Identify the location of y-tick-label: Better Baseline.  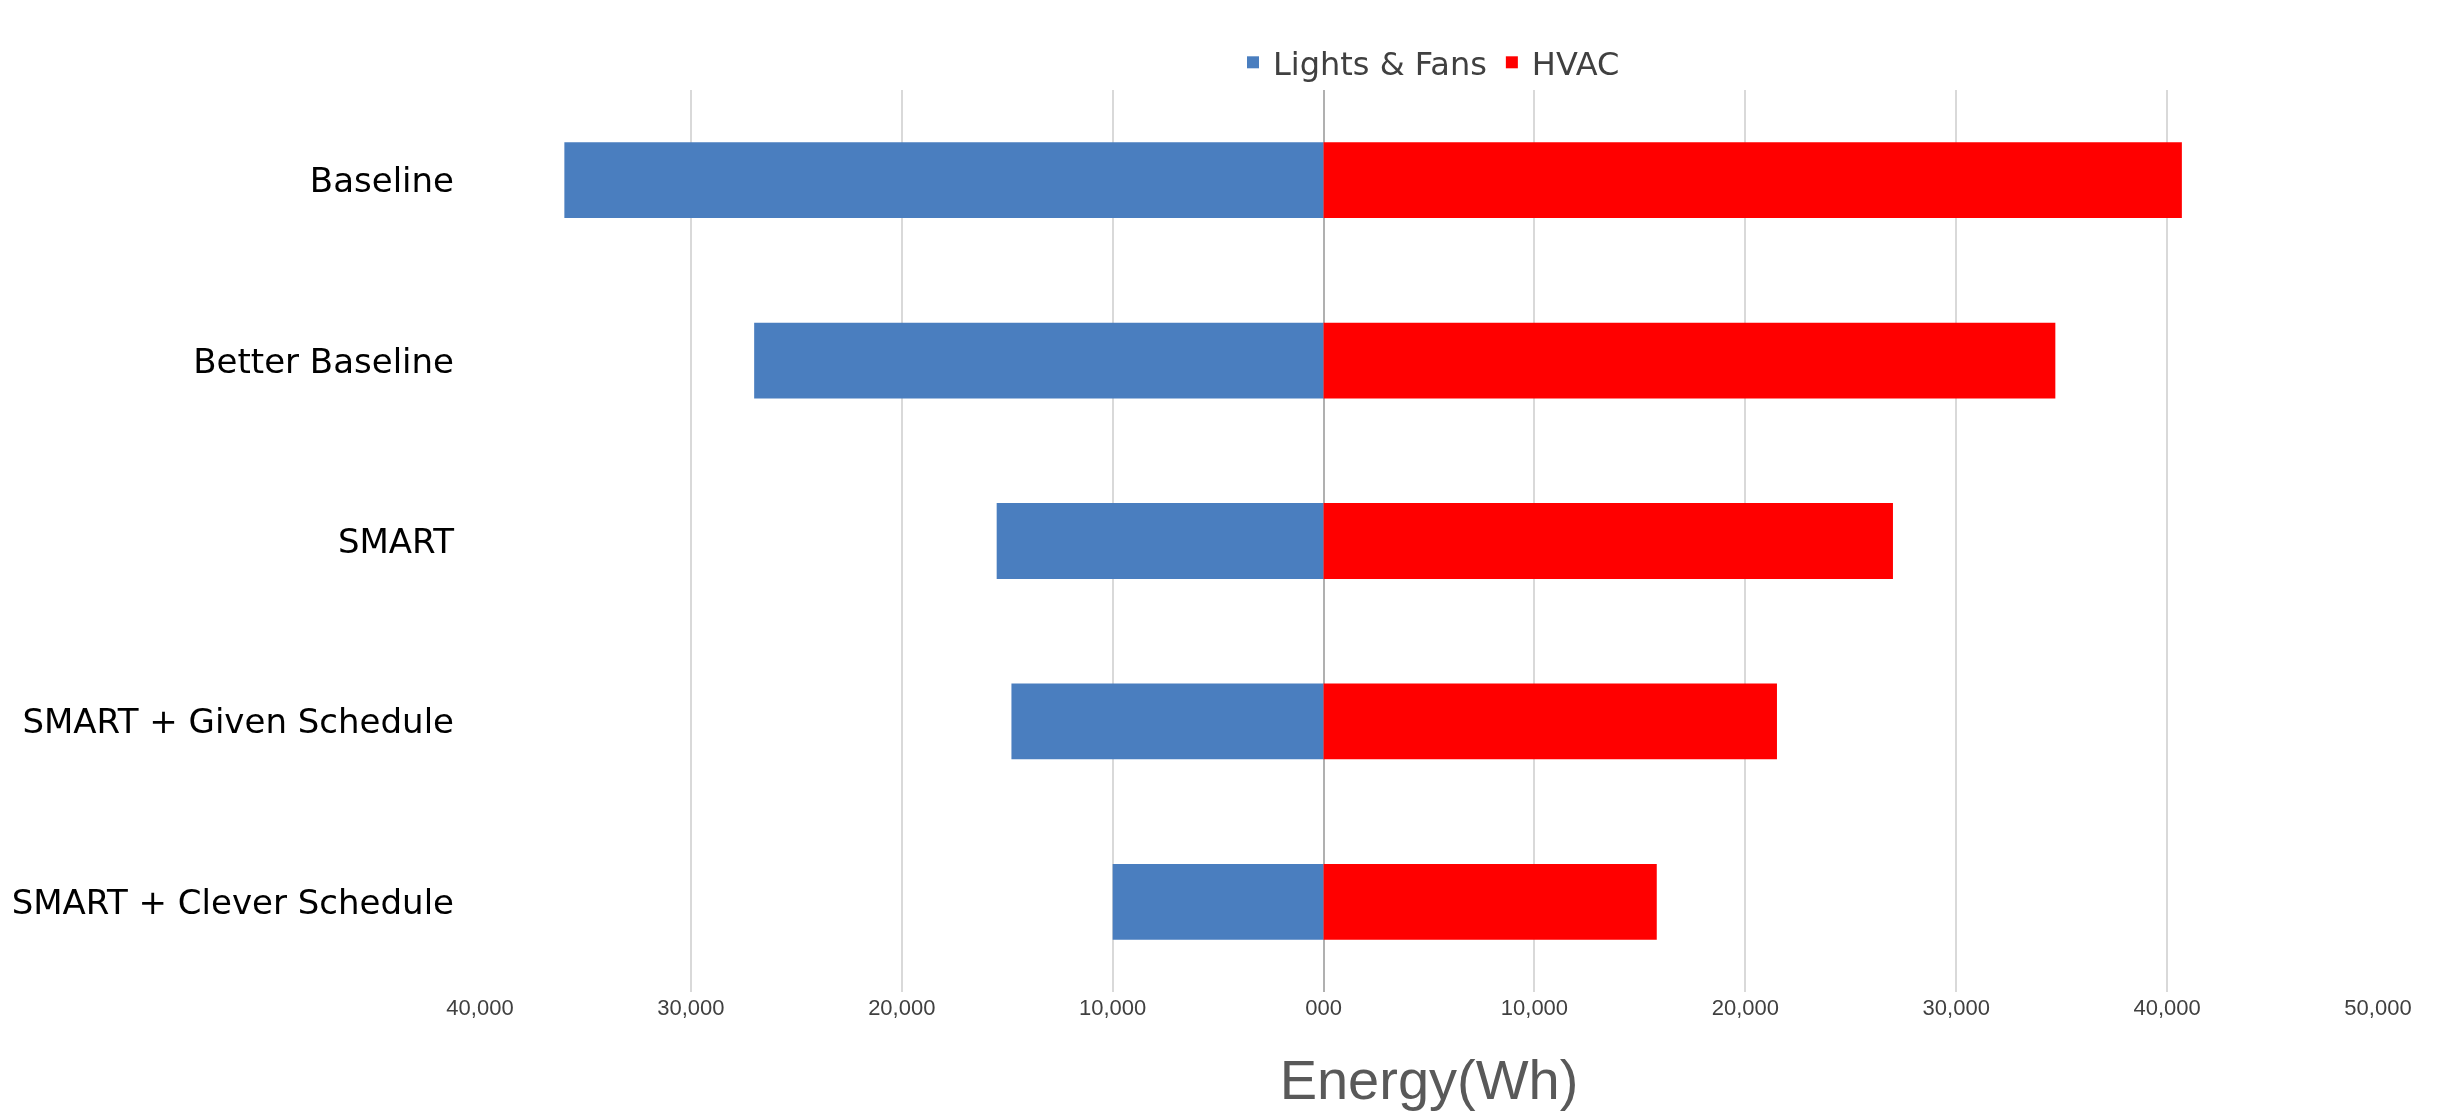
(323, 360).